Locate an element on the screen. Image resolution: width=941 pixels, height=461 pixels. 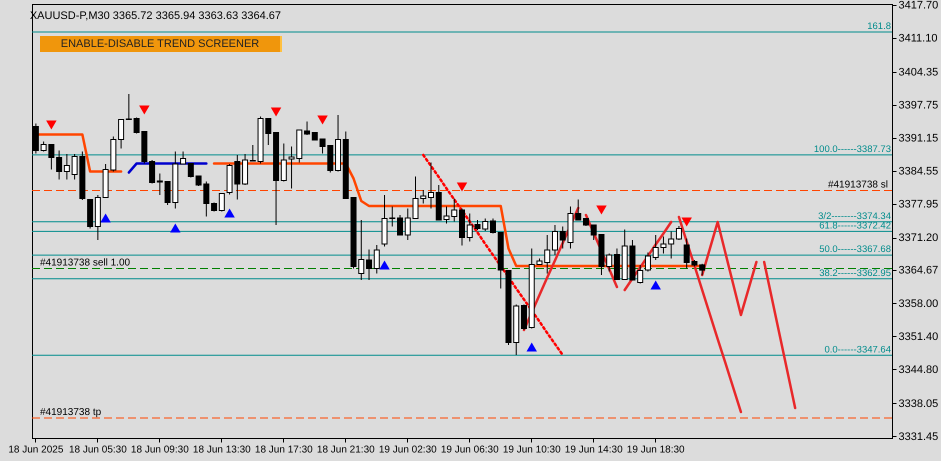
y-tick-label: 3331.45 is located at coordinates (918, 436).